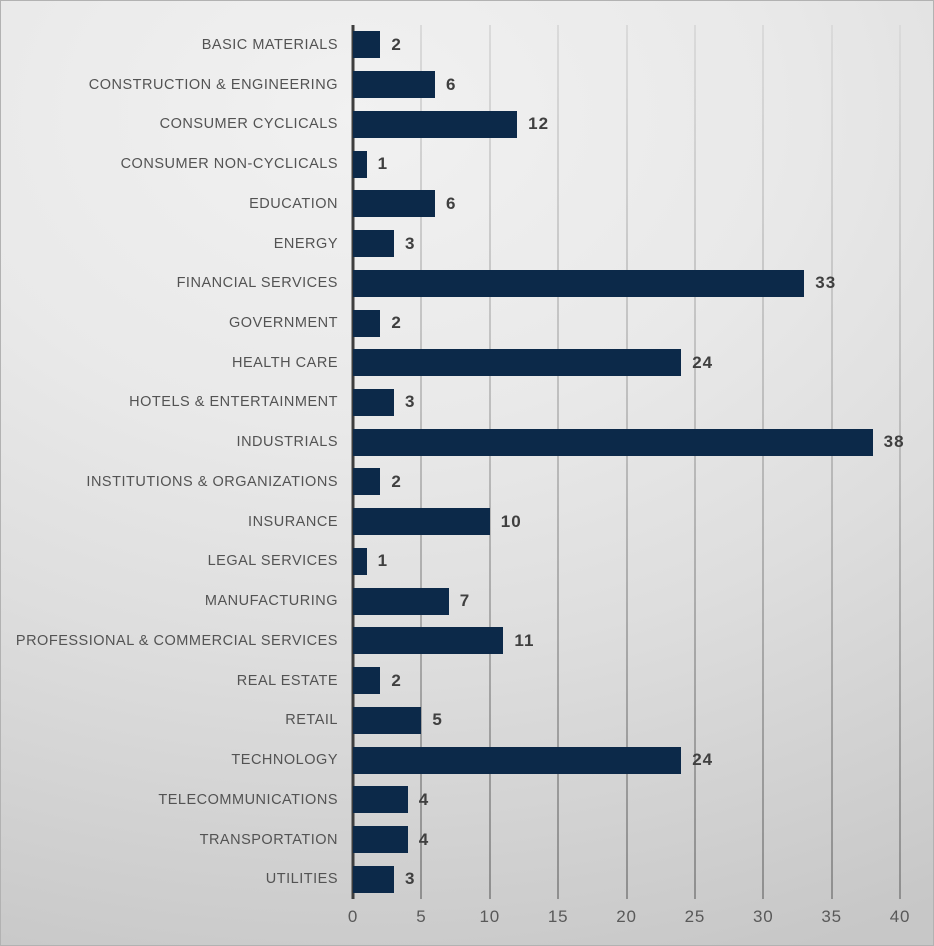 This screenshot has width=934, height=946. I want to click on category-label: CONSUMER NON-CYCLICALS, so click(229, 164).